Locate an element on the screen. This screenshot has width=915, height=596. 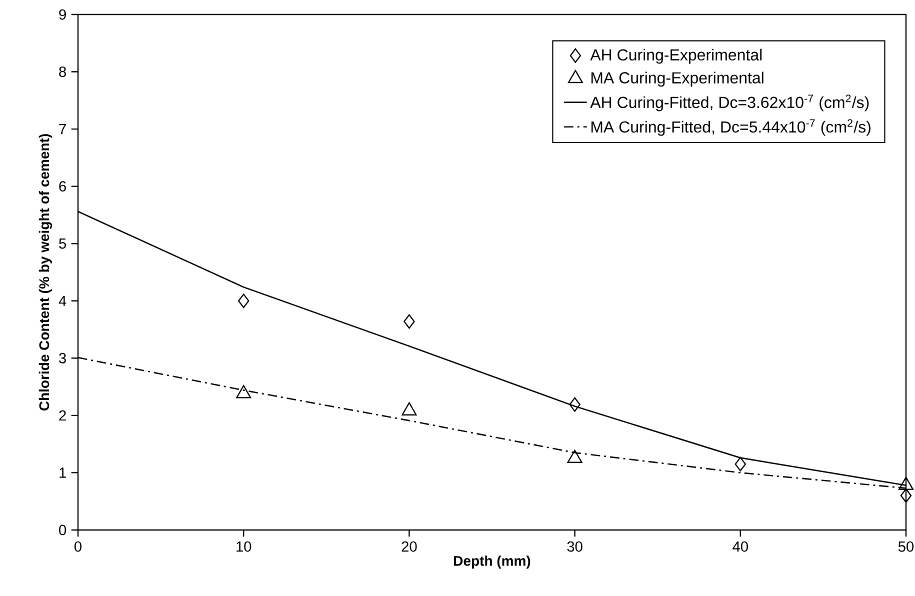
legend-label: AH Curing-Experimental is located at coordinates (676, 56).